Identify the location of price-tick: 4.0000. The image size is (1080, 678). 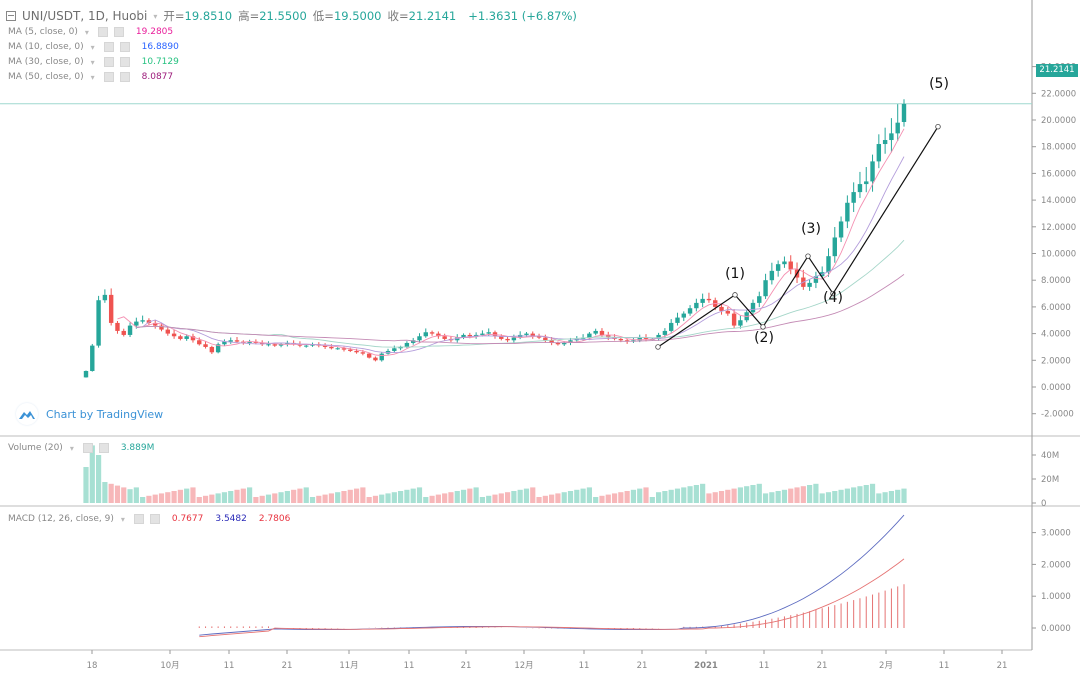
(1056, 335).